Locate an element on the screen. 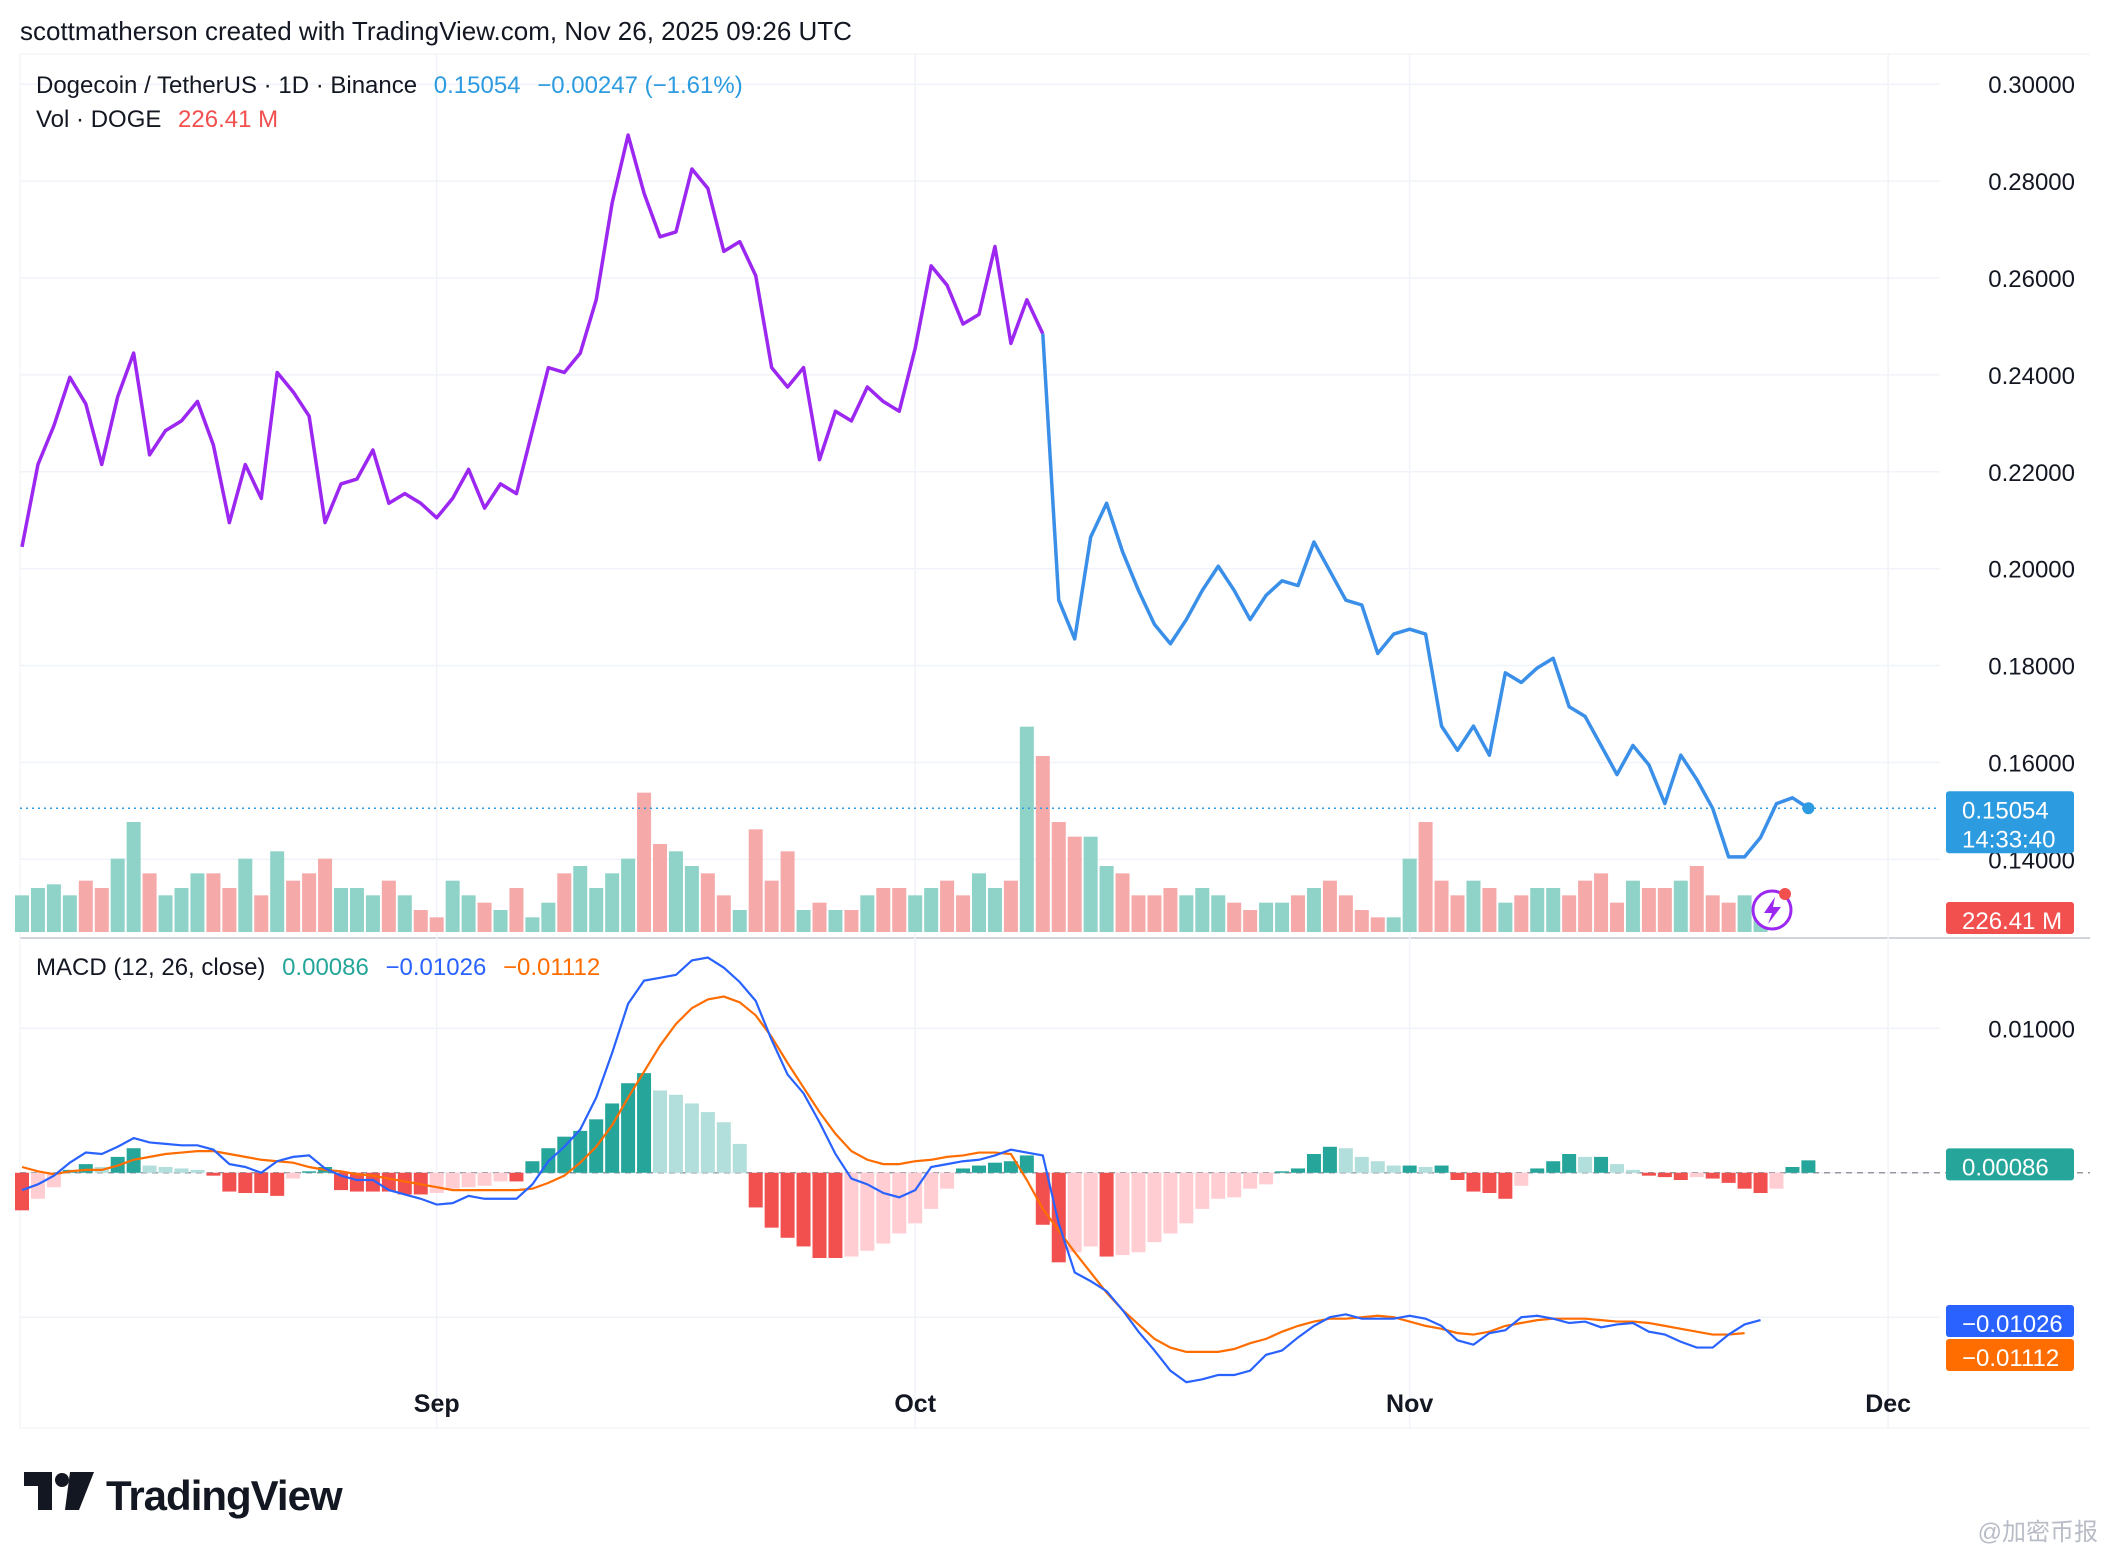 The image size is (2108, 1552). price-line-purple is located at coordinates (532, 340).